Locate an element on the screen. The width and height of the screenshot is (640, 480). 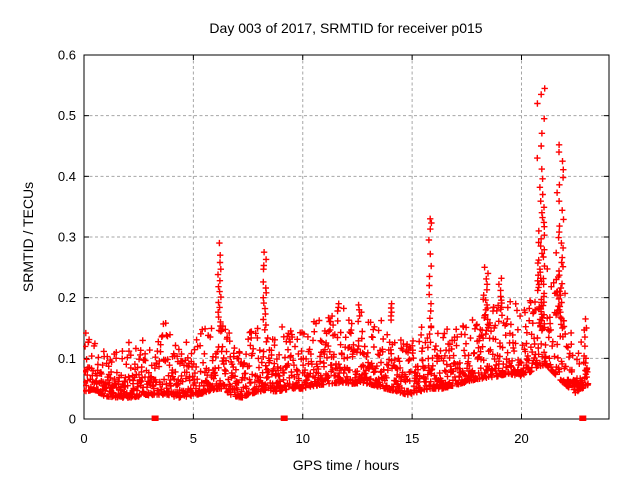
x-tick-label: 0 is located at coordinates (83, 438).